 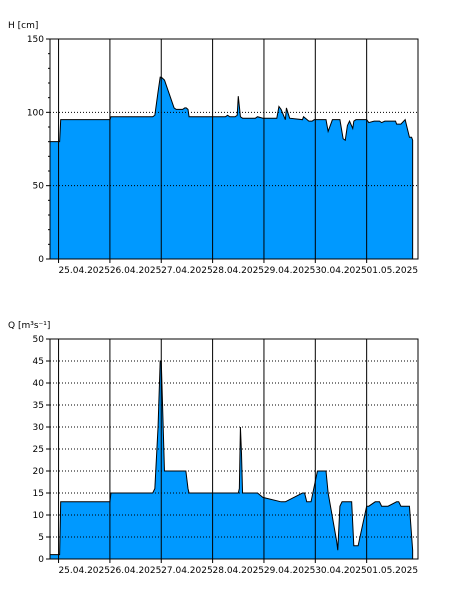 I want to click on y-tick-label: 15, so click(x=38, y=494).